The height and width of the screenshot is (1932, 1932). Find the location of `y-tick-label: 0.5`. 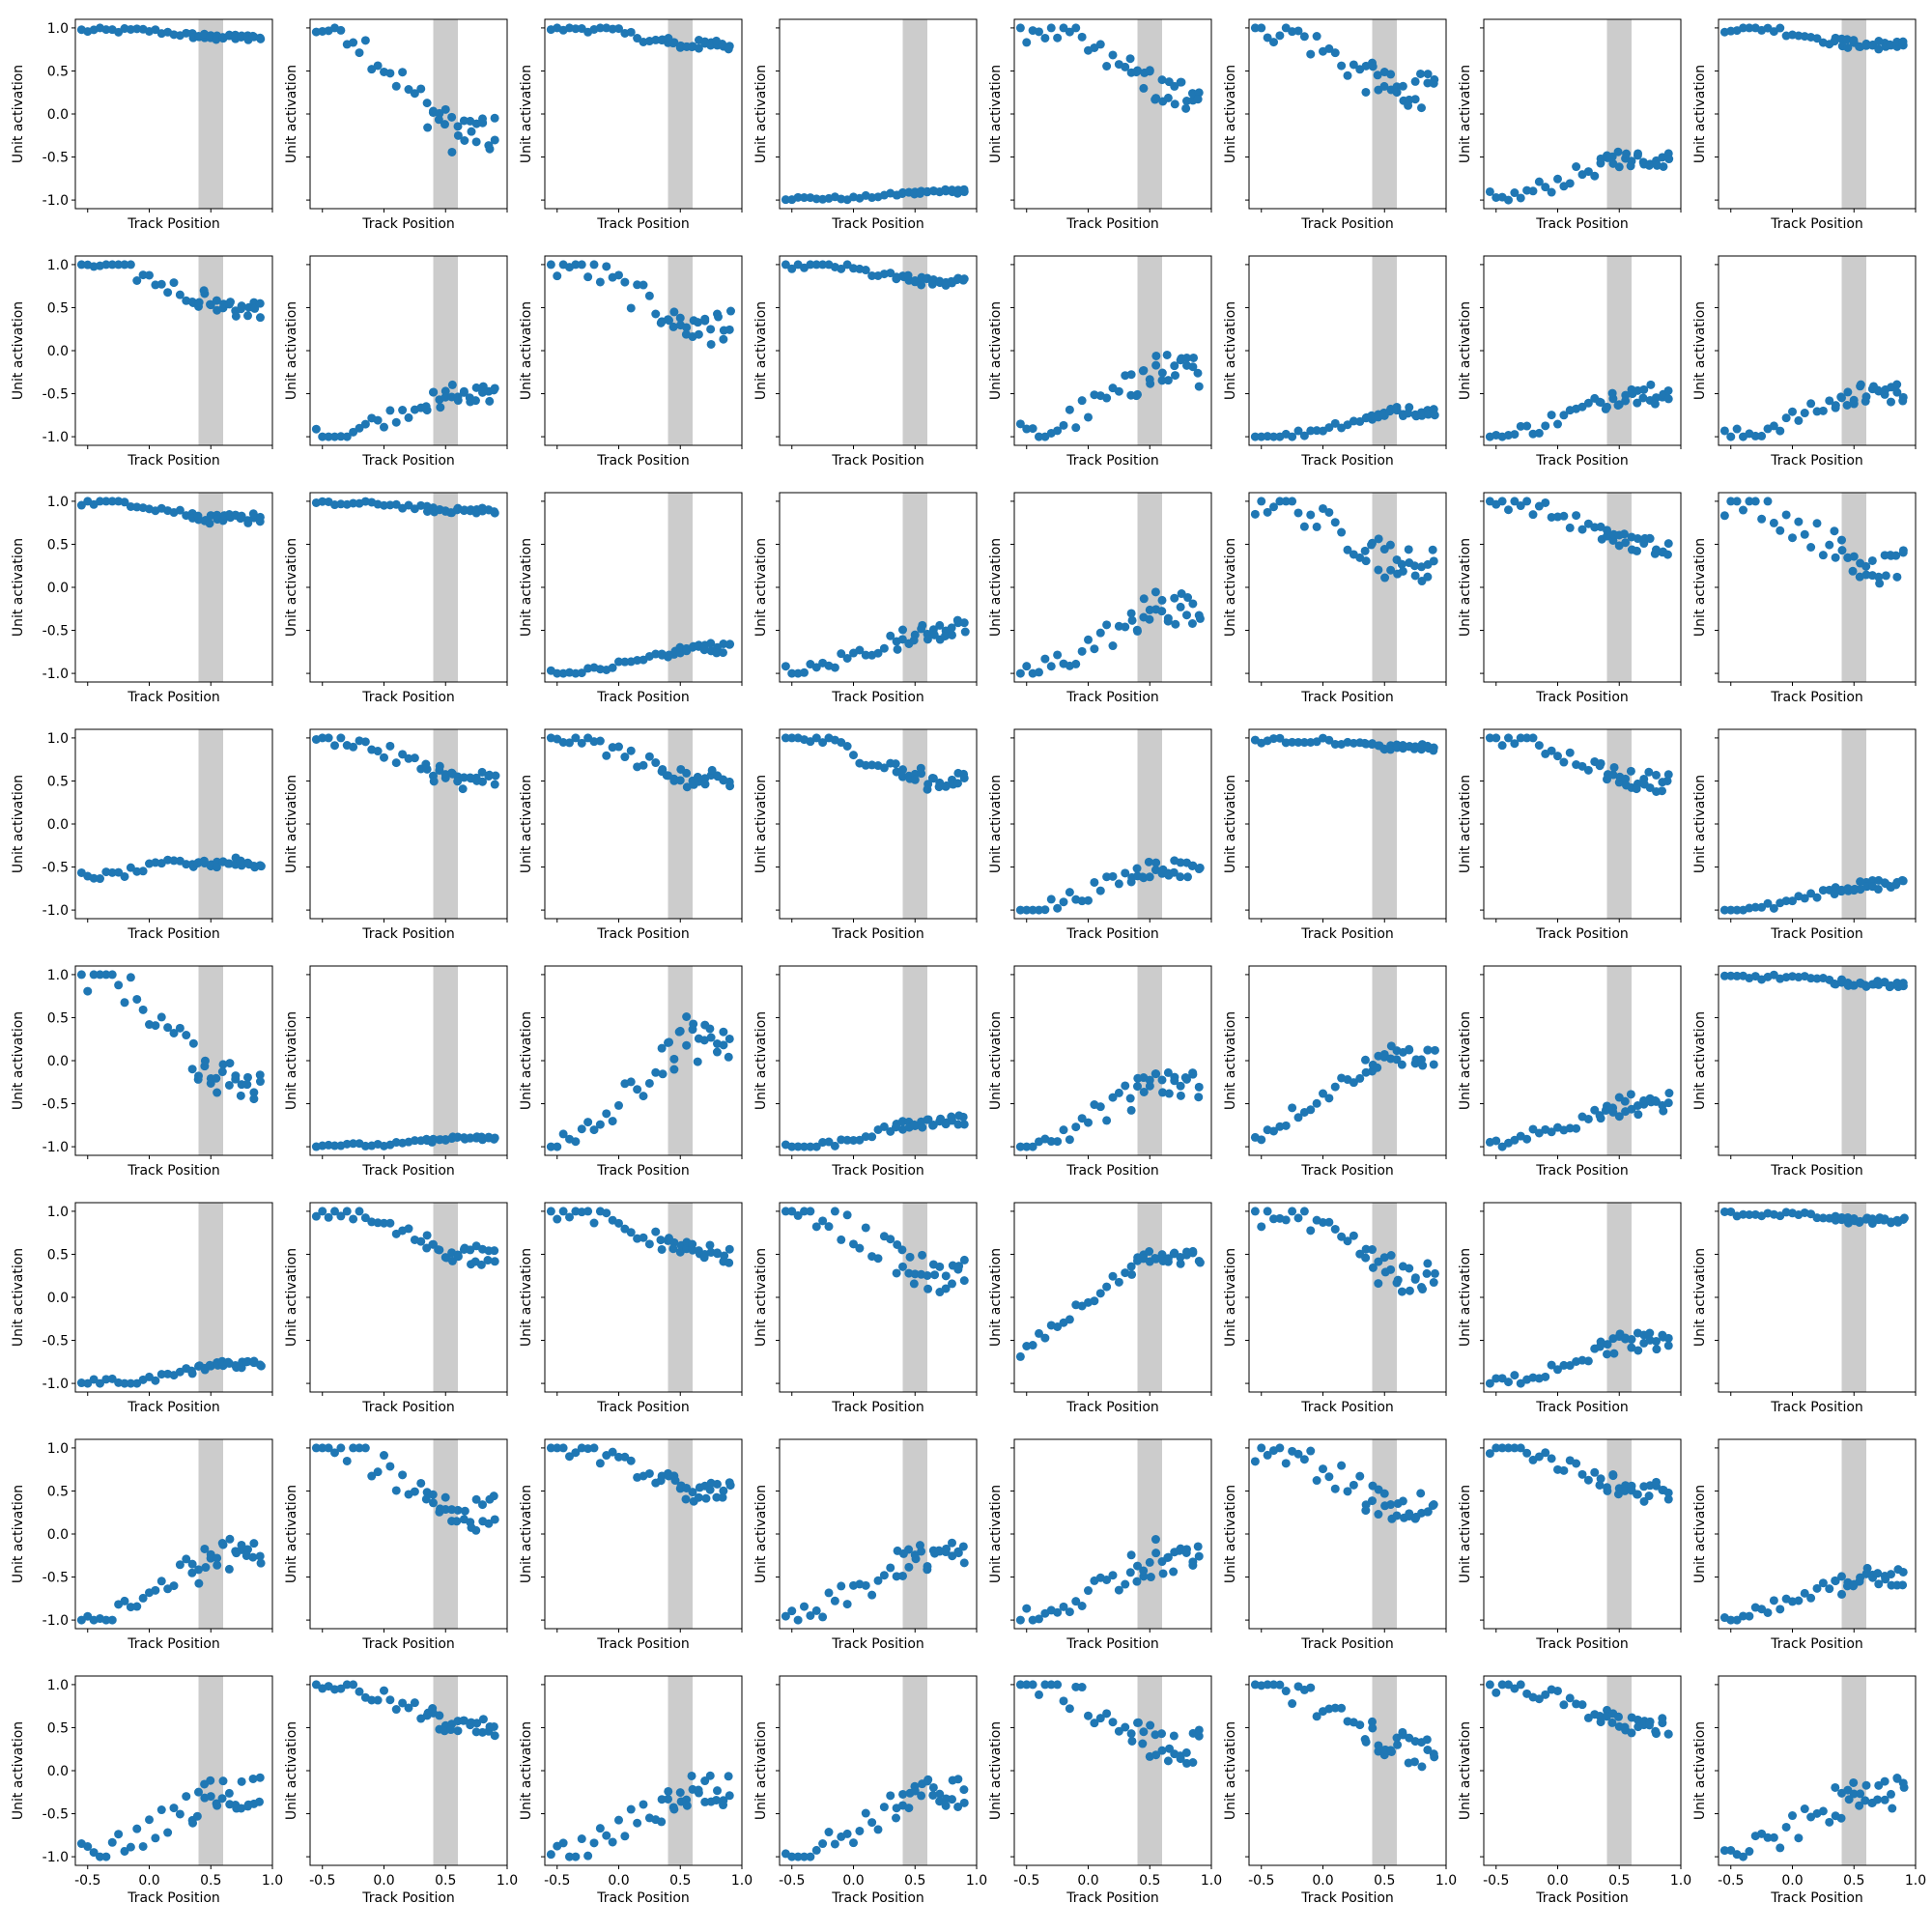

y-tick-label: 0.5 is located at coordinates (58, 1255).